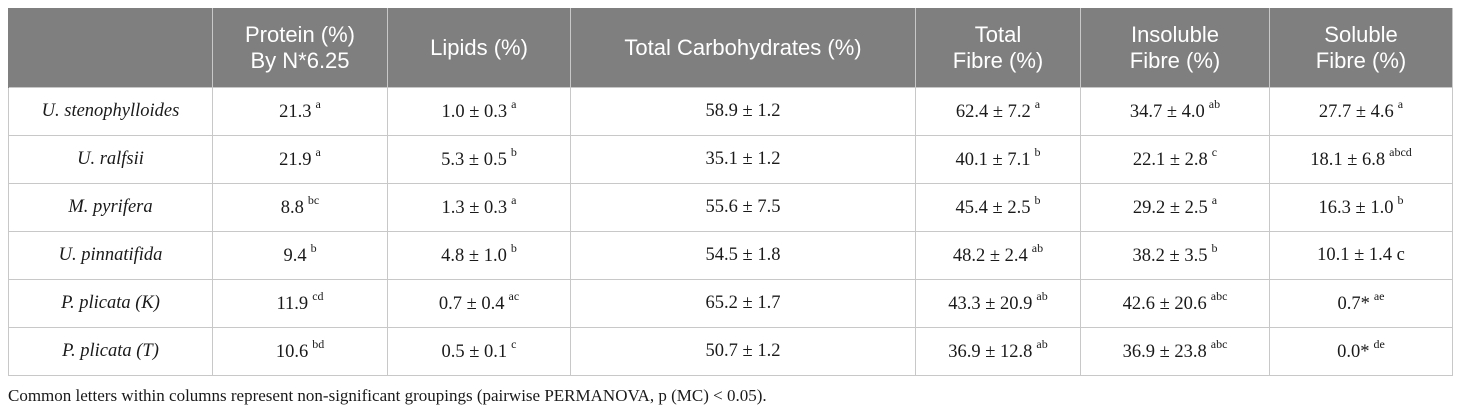  Describe the element at coordinates (479, 111) in the screenshot. I see `value-cell-lipids: 1.0 ± 0.3 a` at that location.